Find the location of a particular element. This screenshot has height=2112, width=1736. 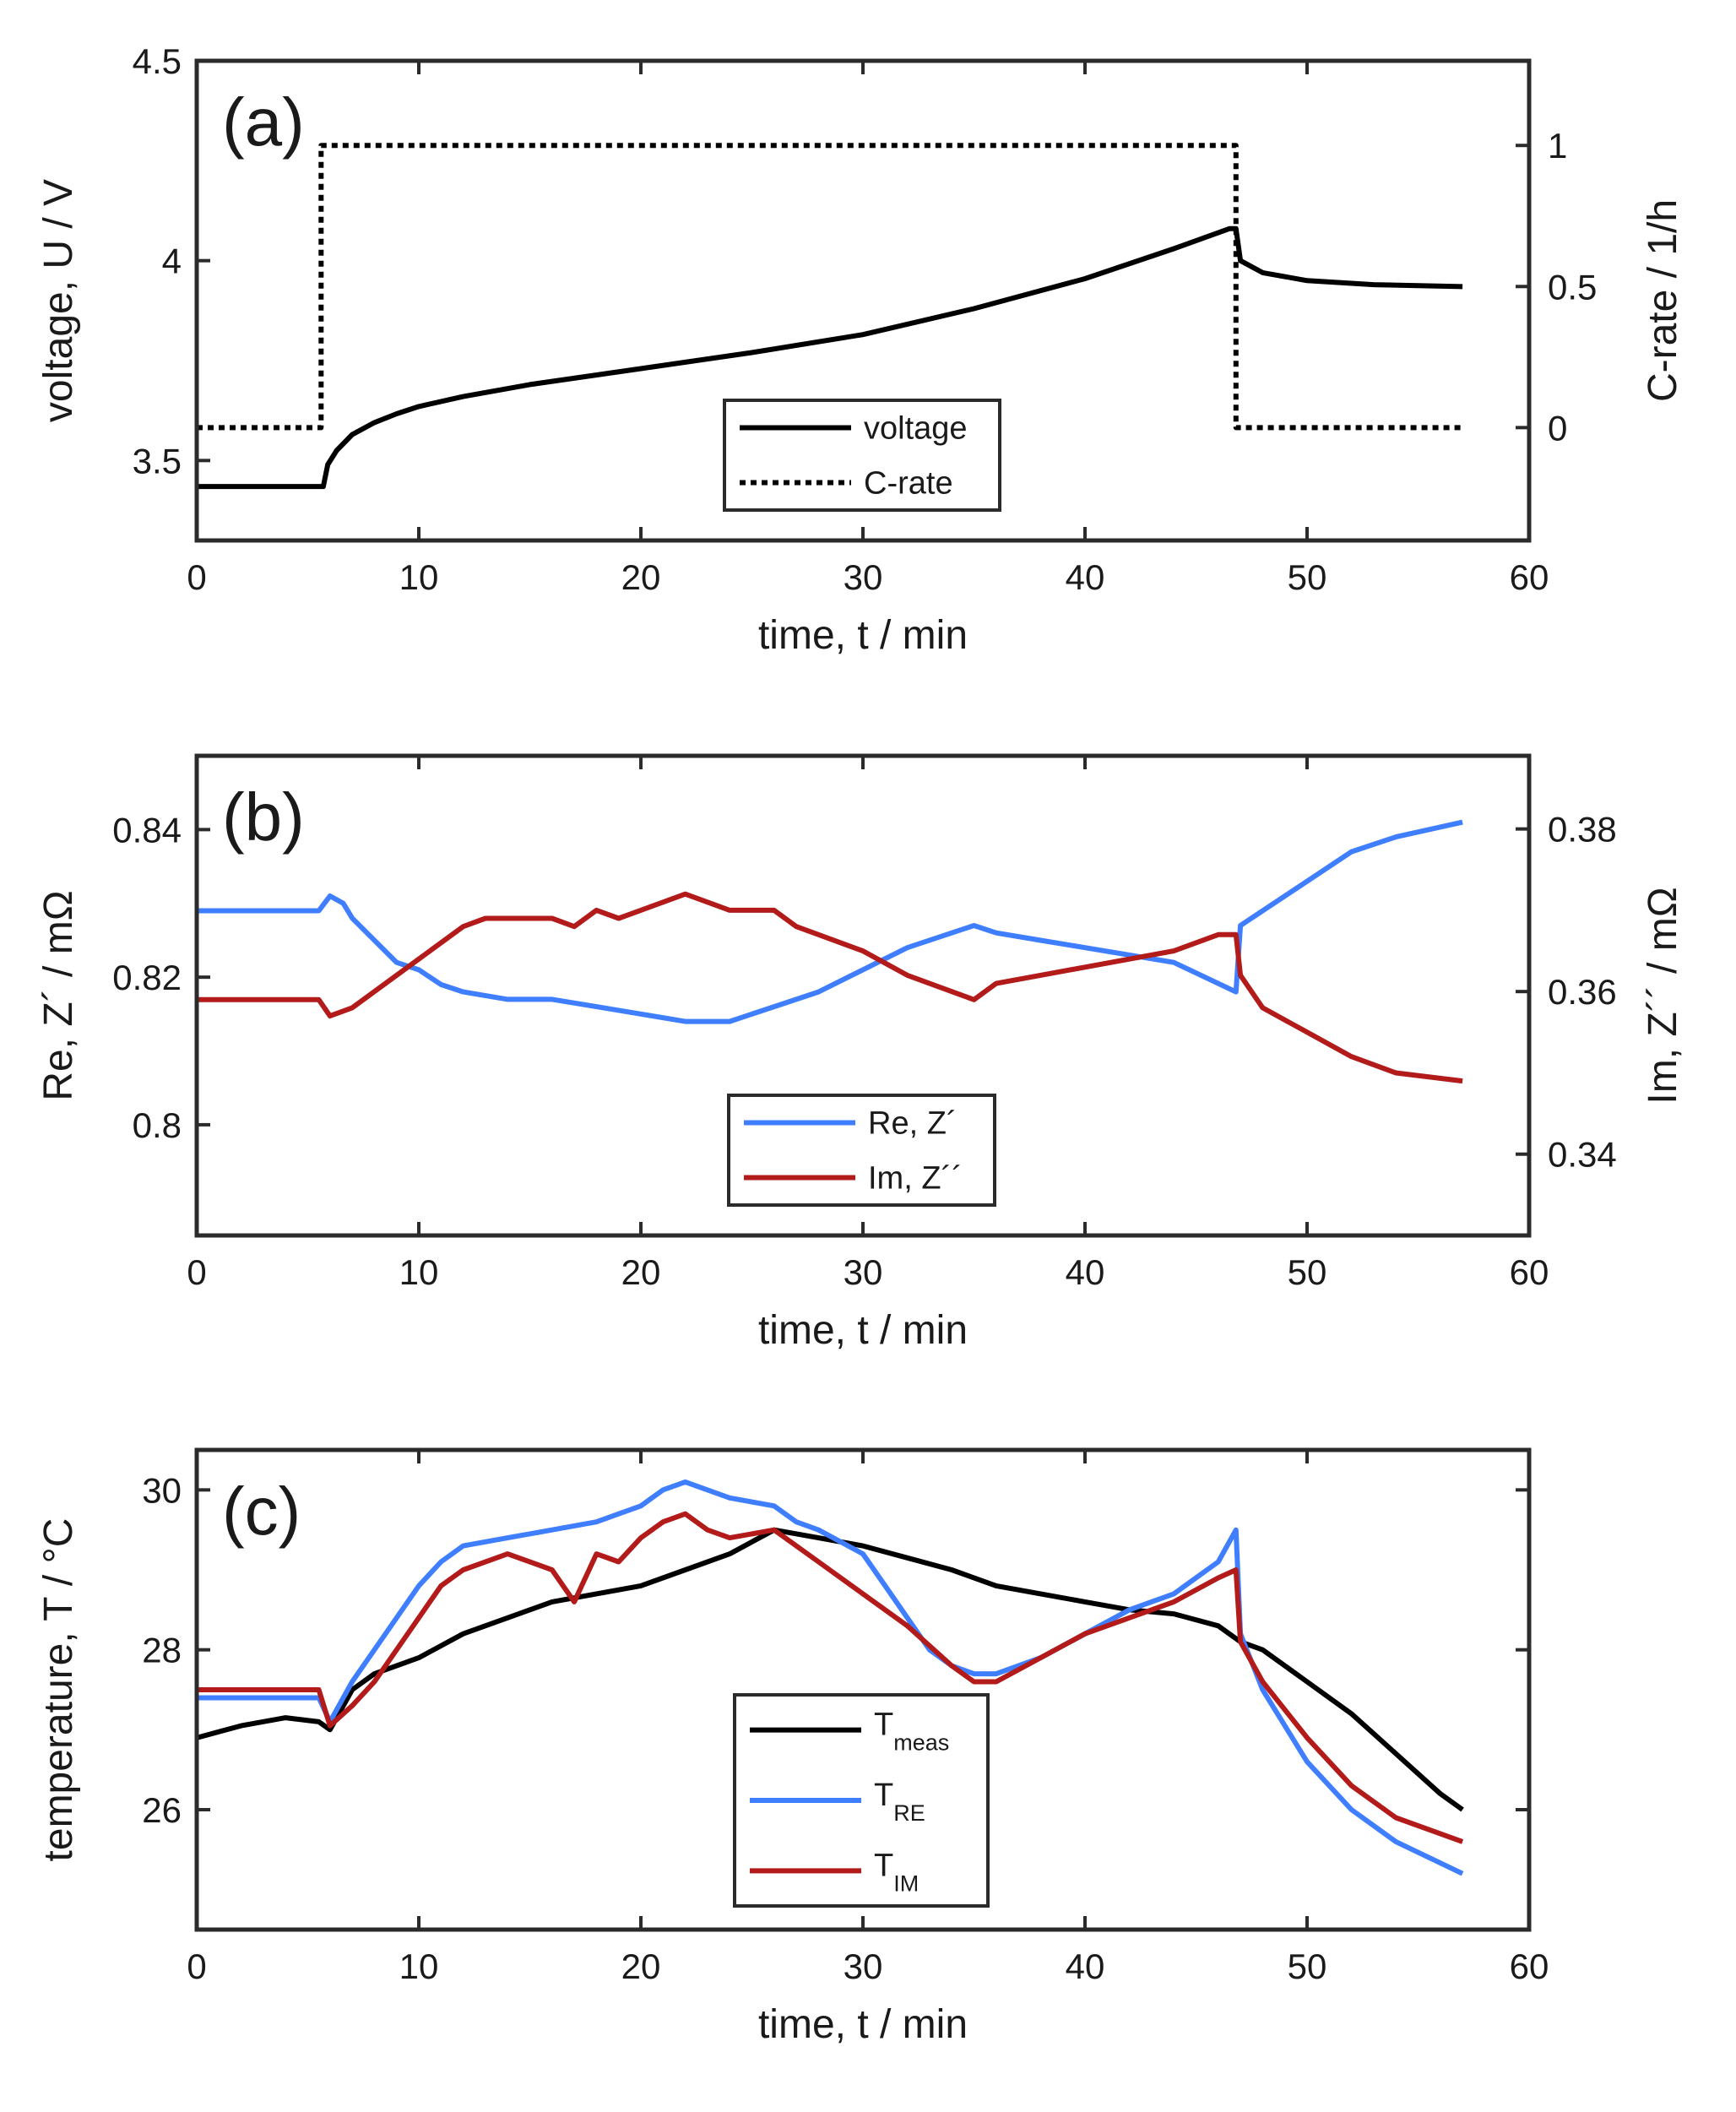

series-line-t-im is located at coordinates (831, 1677).